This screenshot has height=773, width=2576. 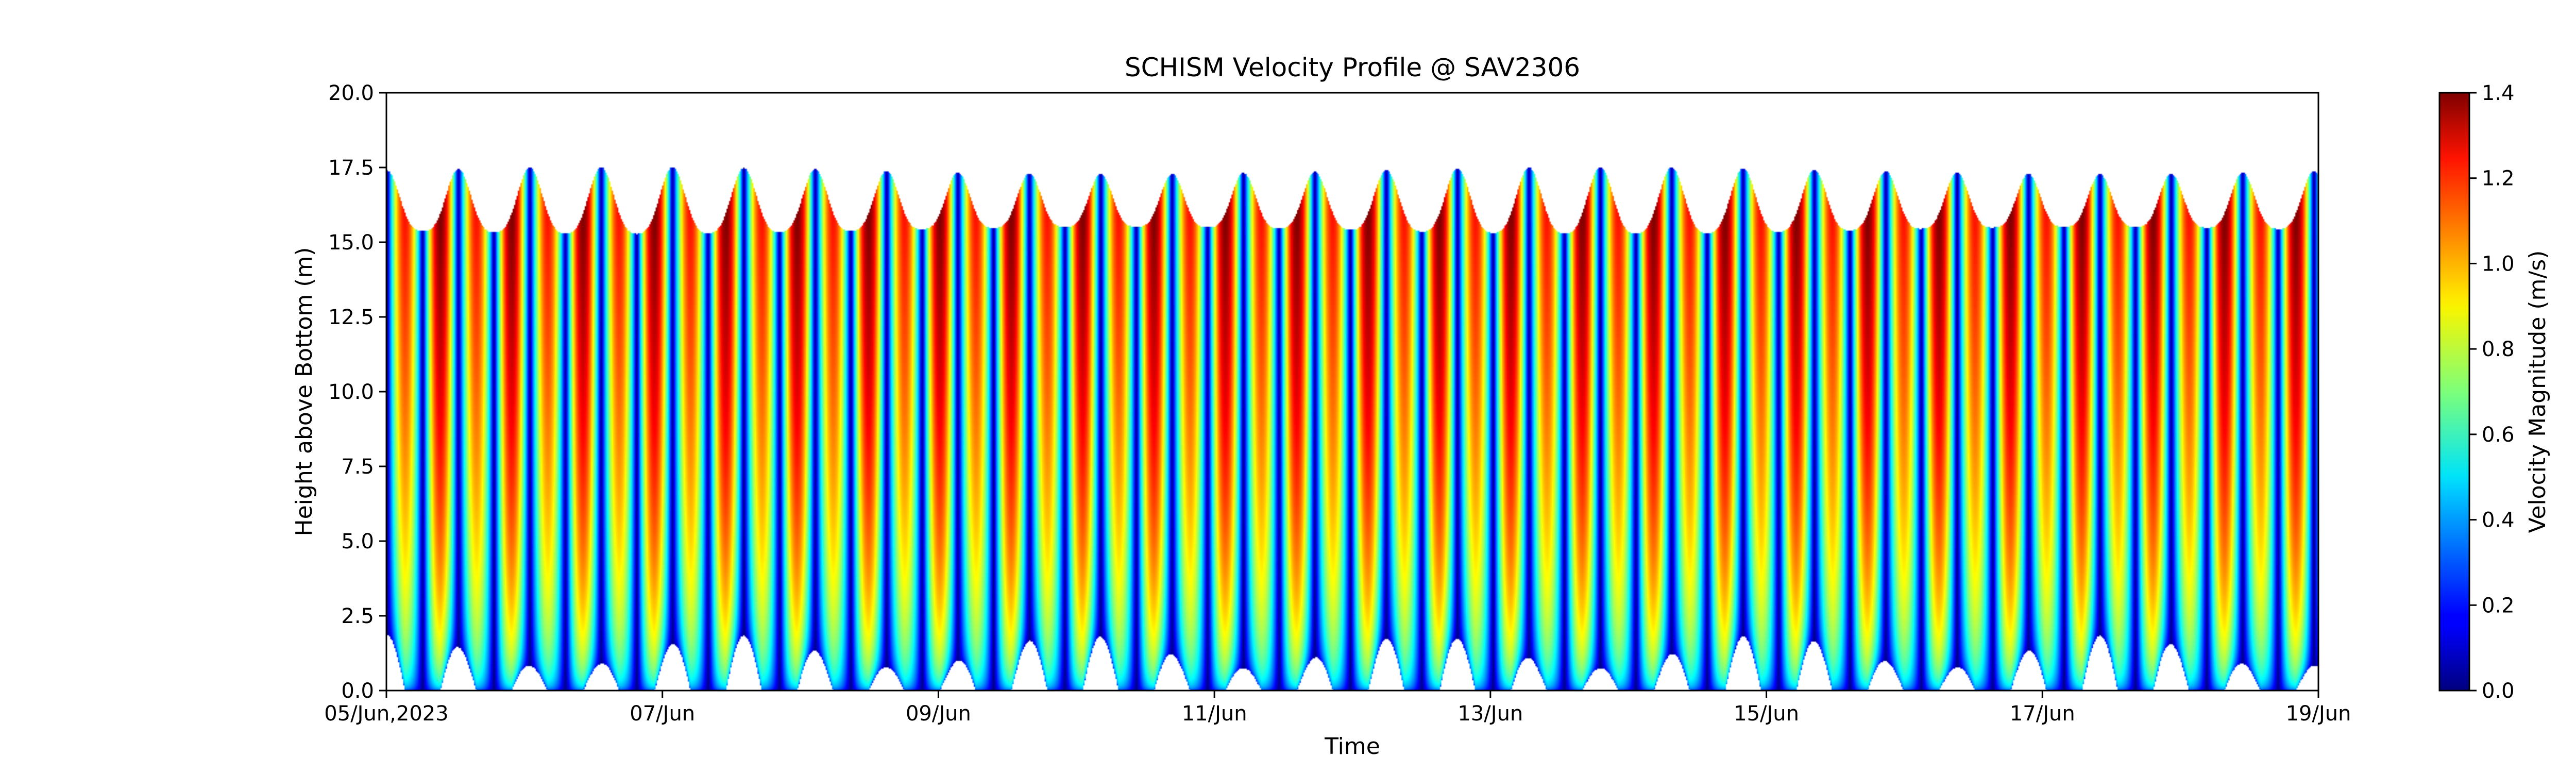 What do you see at coordinates (1766, 714) in the screenshot?
I see `x-tick-label: 15/Jun` at bounding box center [1766, 714].